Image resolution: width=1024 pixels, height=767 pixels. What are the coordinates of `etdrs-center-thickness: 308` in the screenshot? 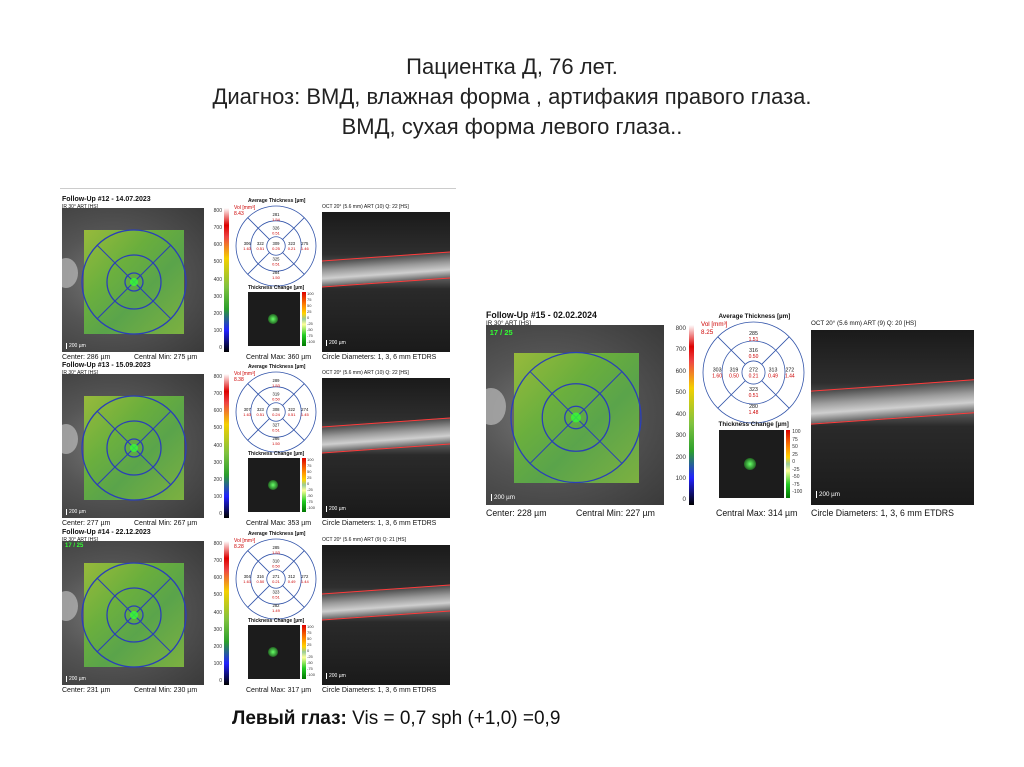 It's located at (277, 409).